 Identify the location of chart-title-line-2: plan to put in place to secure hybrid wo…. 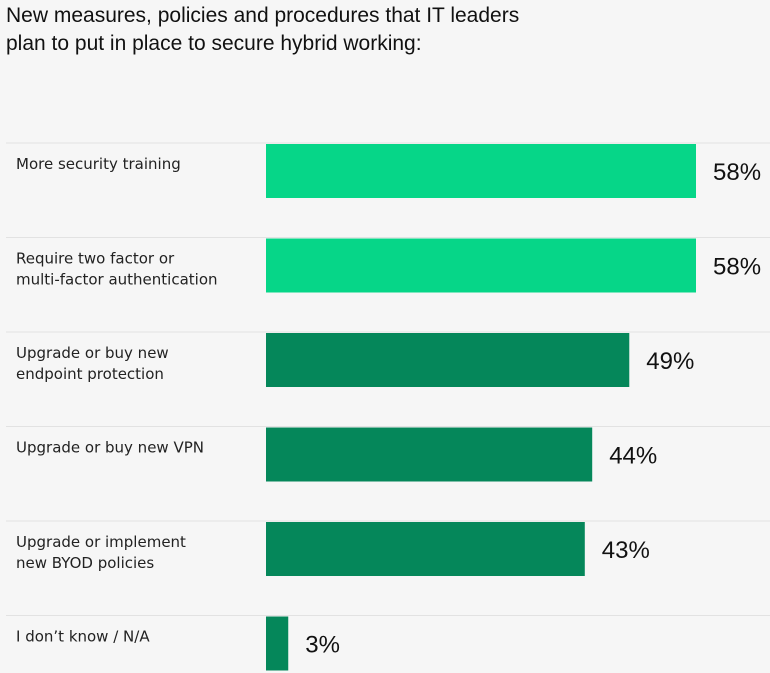
(214, 43).